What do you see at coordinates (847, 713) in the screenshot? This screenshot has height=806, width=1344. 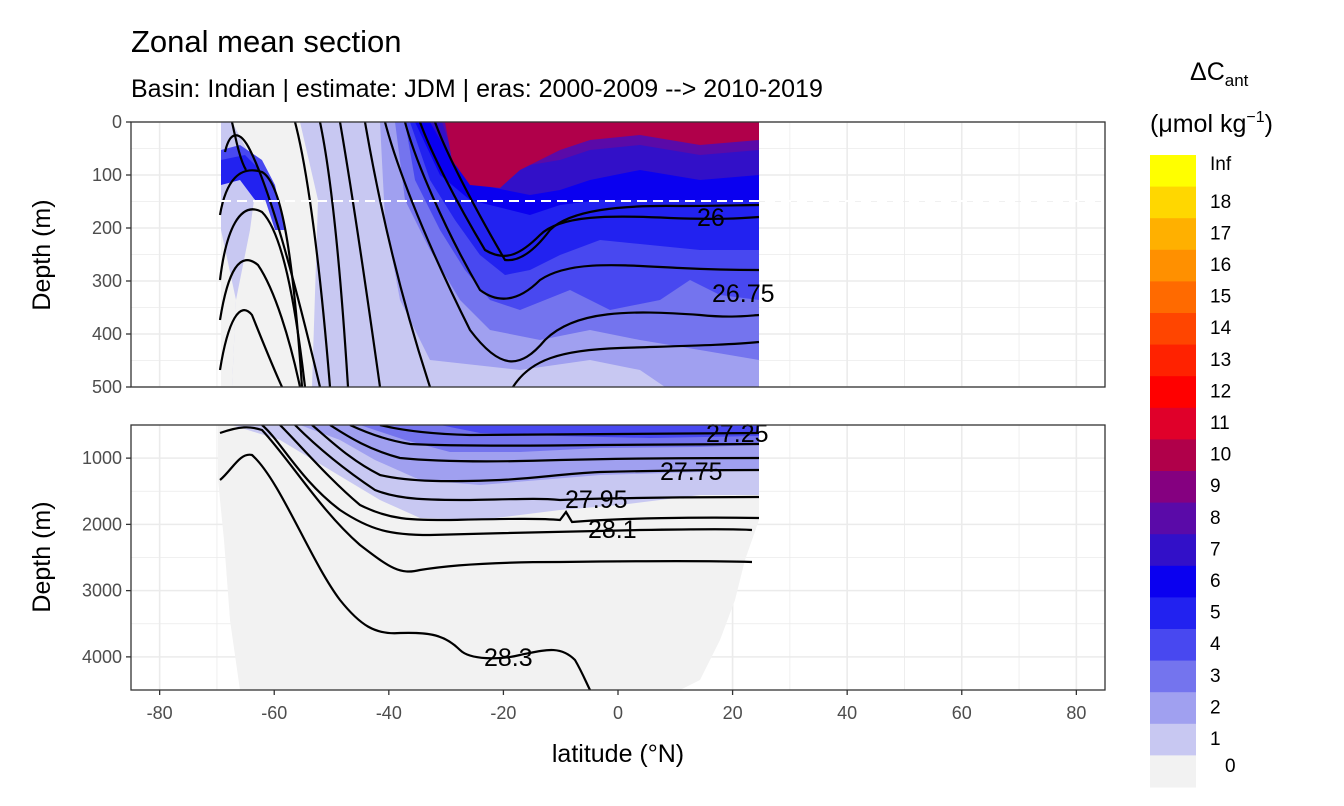 I see `x-tick-label: 40` at bounding box center [847, 713].